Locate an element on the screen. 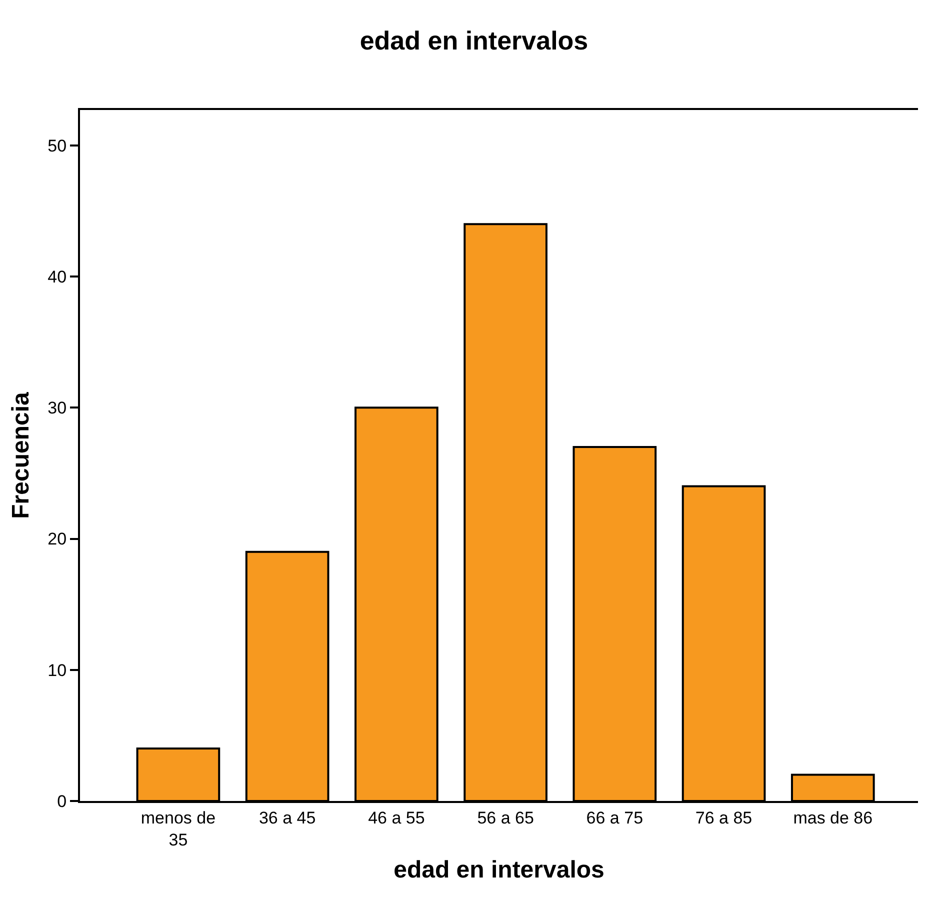 This screenshot has width=948, height=898. y-tick-label: 20 is located at coordinates (57, 539).